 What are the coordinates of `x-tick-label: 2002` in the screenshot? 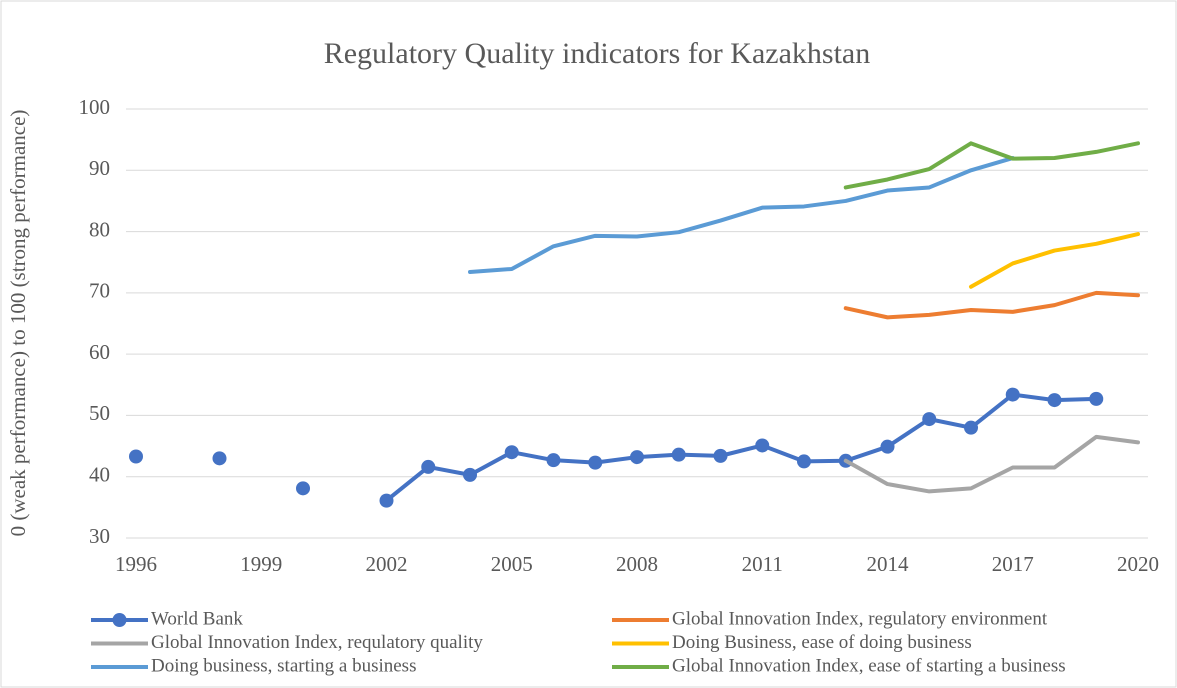 It's located at (387, 564).